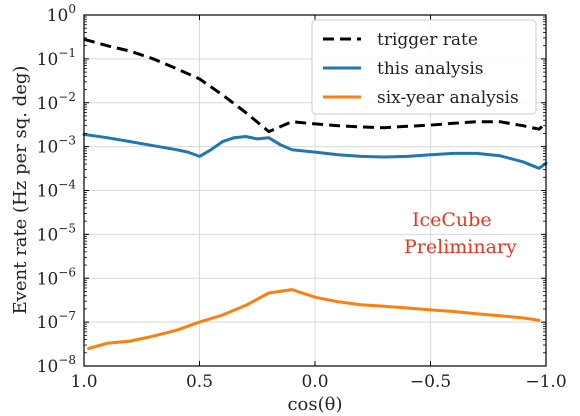 Image resolution: width=580 pixels, height=416 pixels. I want to click on y-tick-exponent: −5, so click(67, 228).